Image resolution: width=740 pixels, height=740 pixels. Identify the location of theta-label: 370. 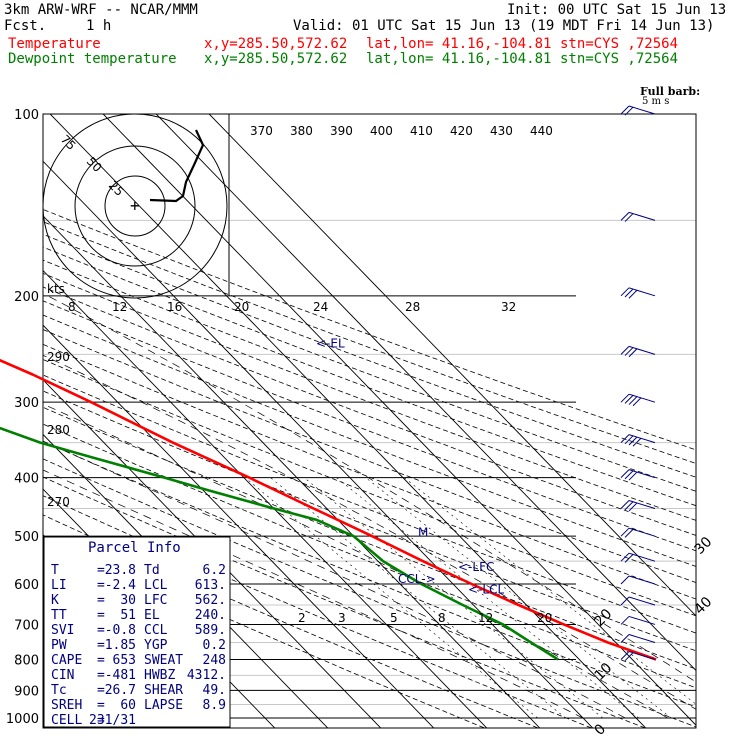
(261, 131).